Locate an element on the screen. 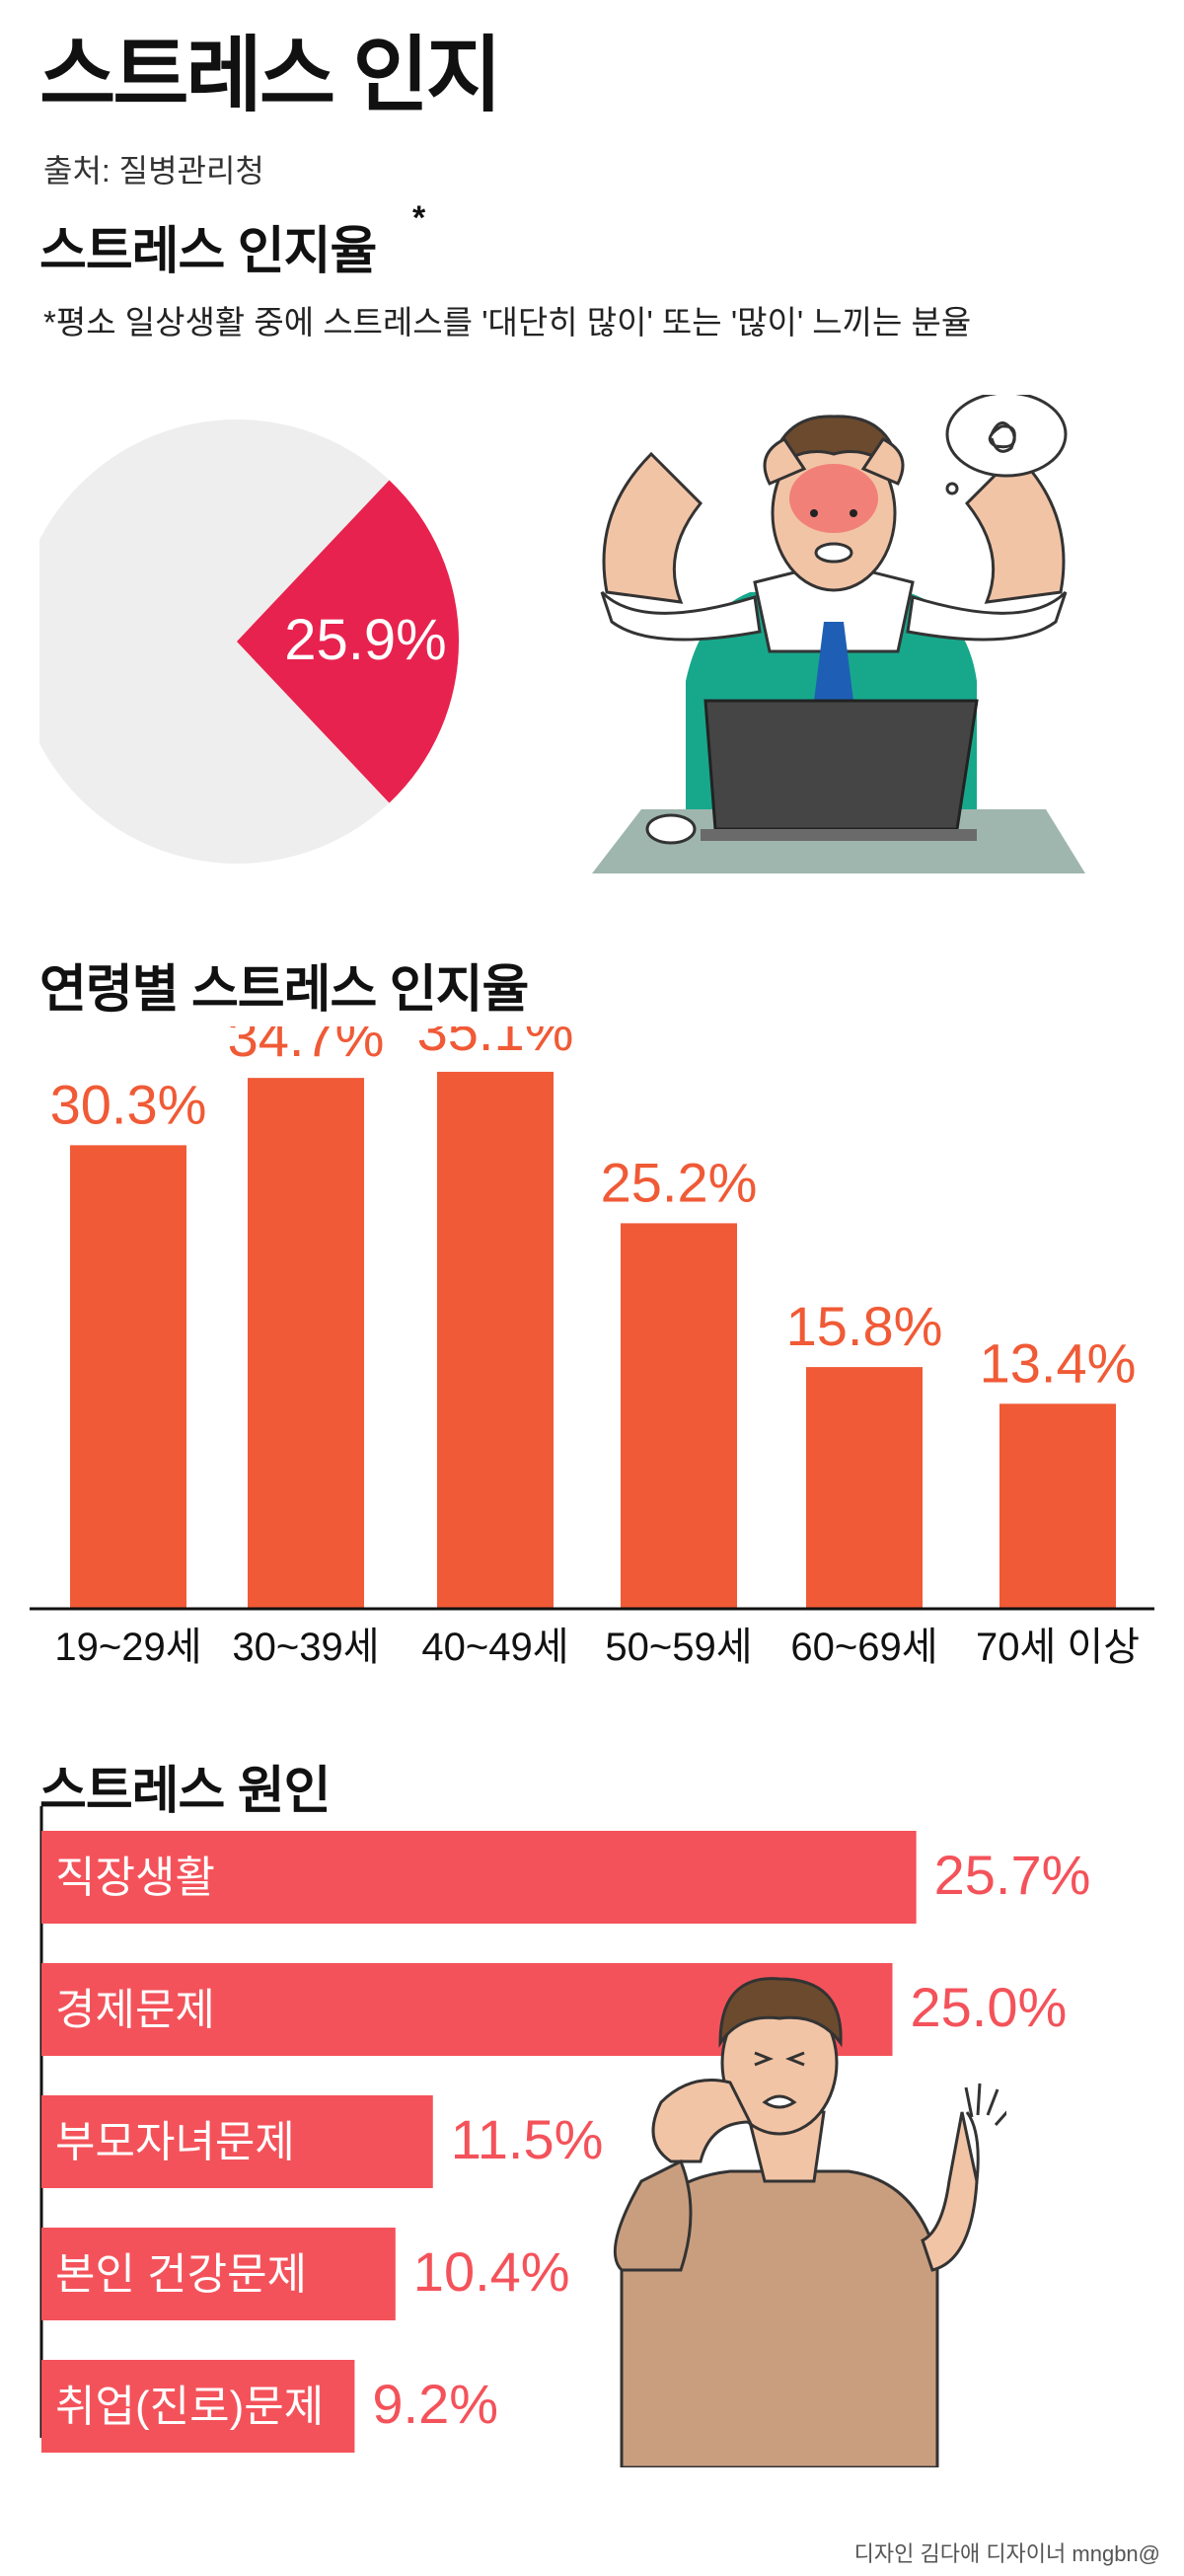 Image resolution: width=1184 pixels, height=2576 pixels. cause-bar-value-label: 25.0% is located at coordinates (990, 2007).